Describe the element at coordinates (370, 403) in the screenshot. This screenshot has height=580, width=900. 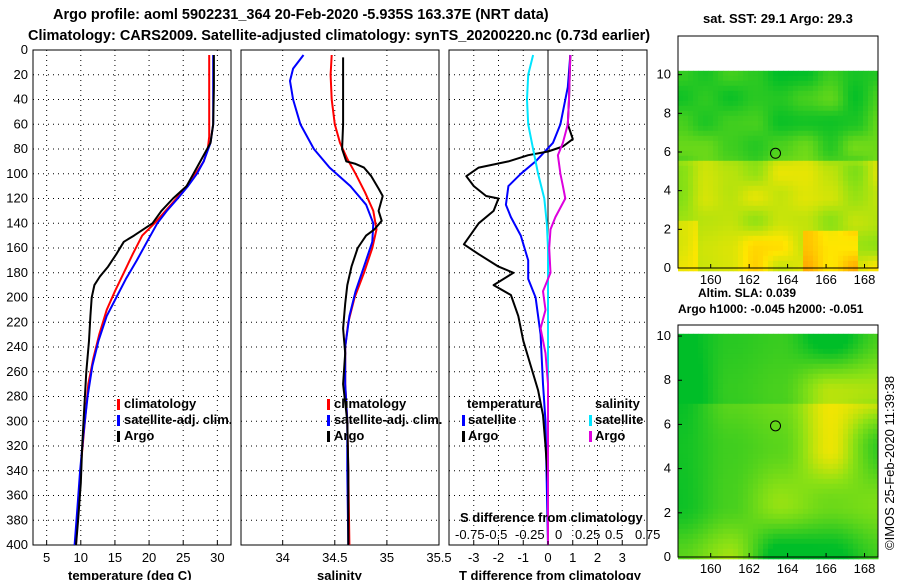
I see `legend-climatology: climatology` at that location.